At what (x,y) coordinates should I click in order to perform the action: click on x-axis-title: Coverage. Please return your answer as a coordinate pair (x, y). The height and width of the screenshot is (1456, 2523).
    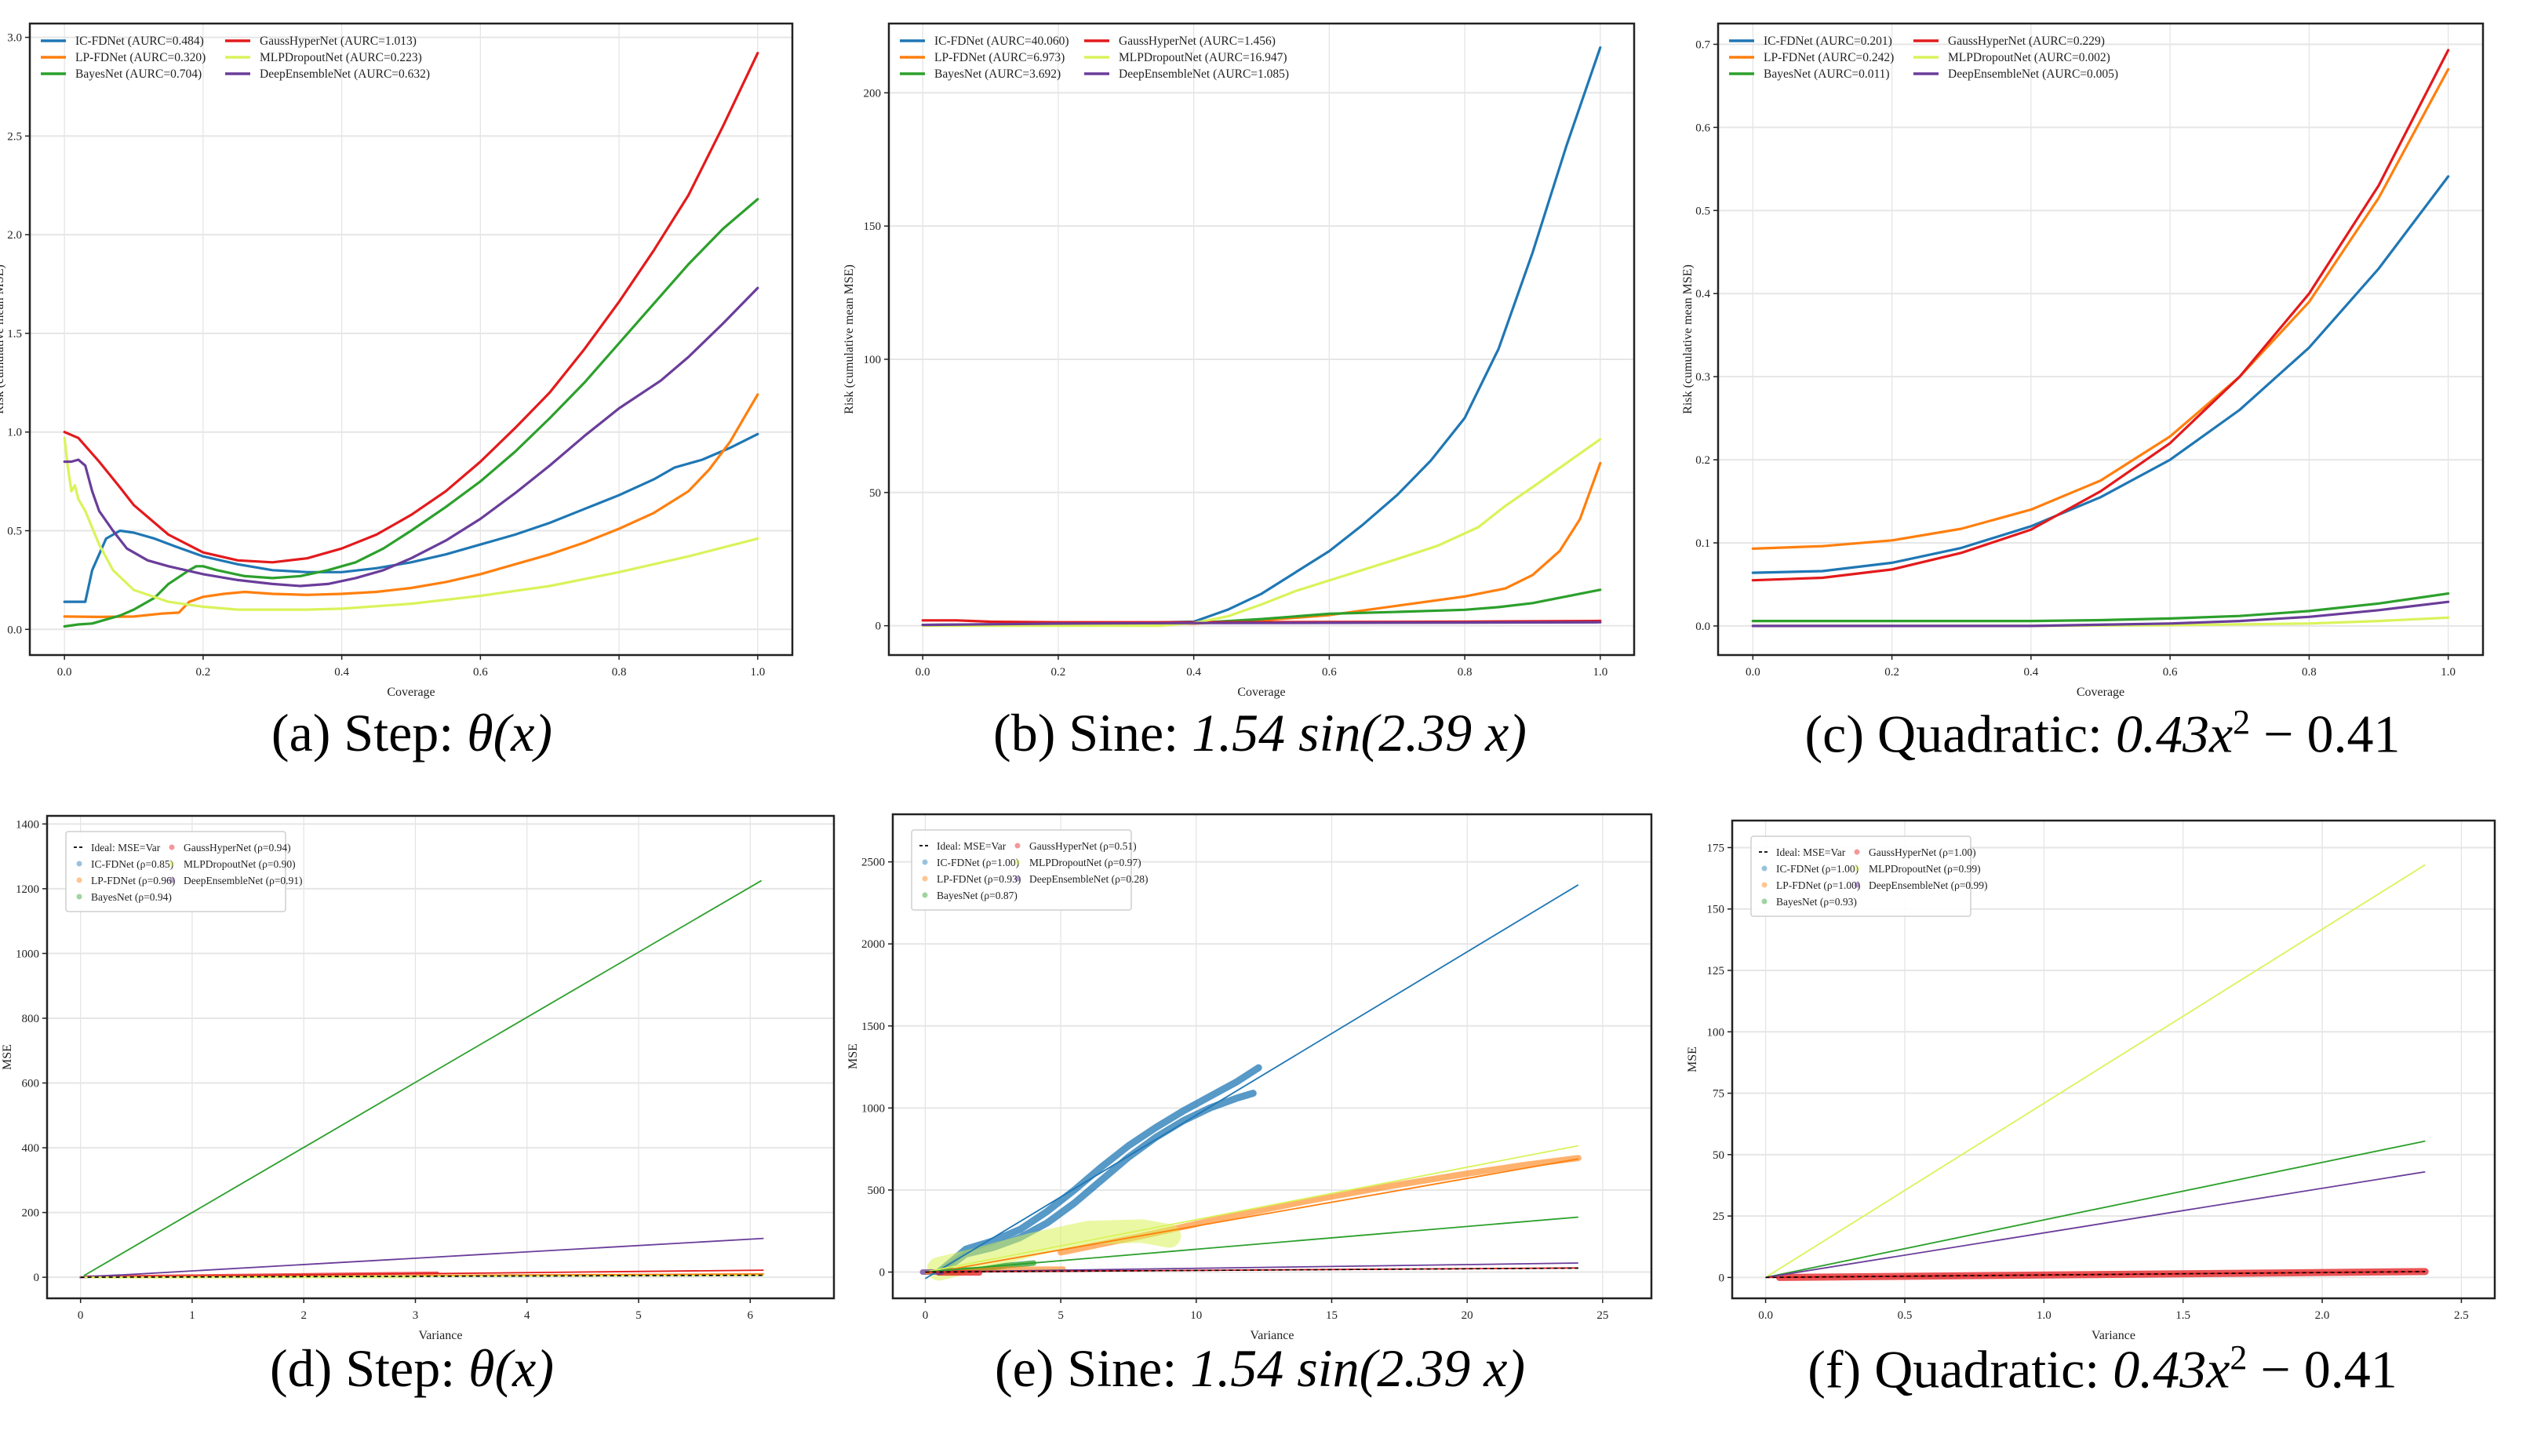
    Looking at the image, I should click on (2100, 692).